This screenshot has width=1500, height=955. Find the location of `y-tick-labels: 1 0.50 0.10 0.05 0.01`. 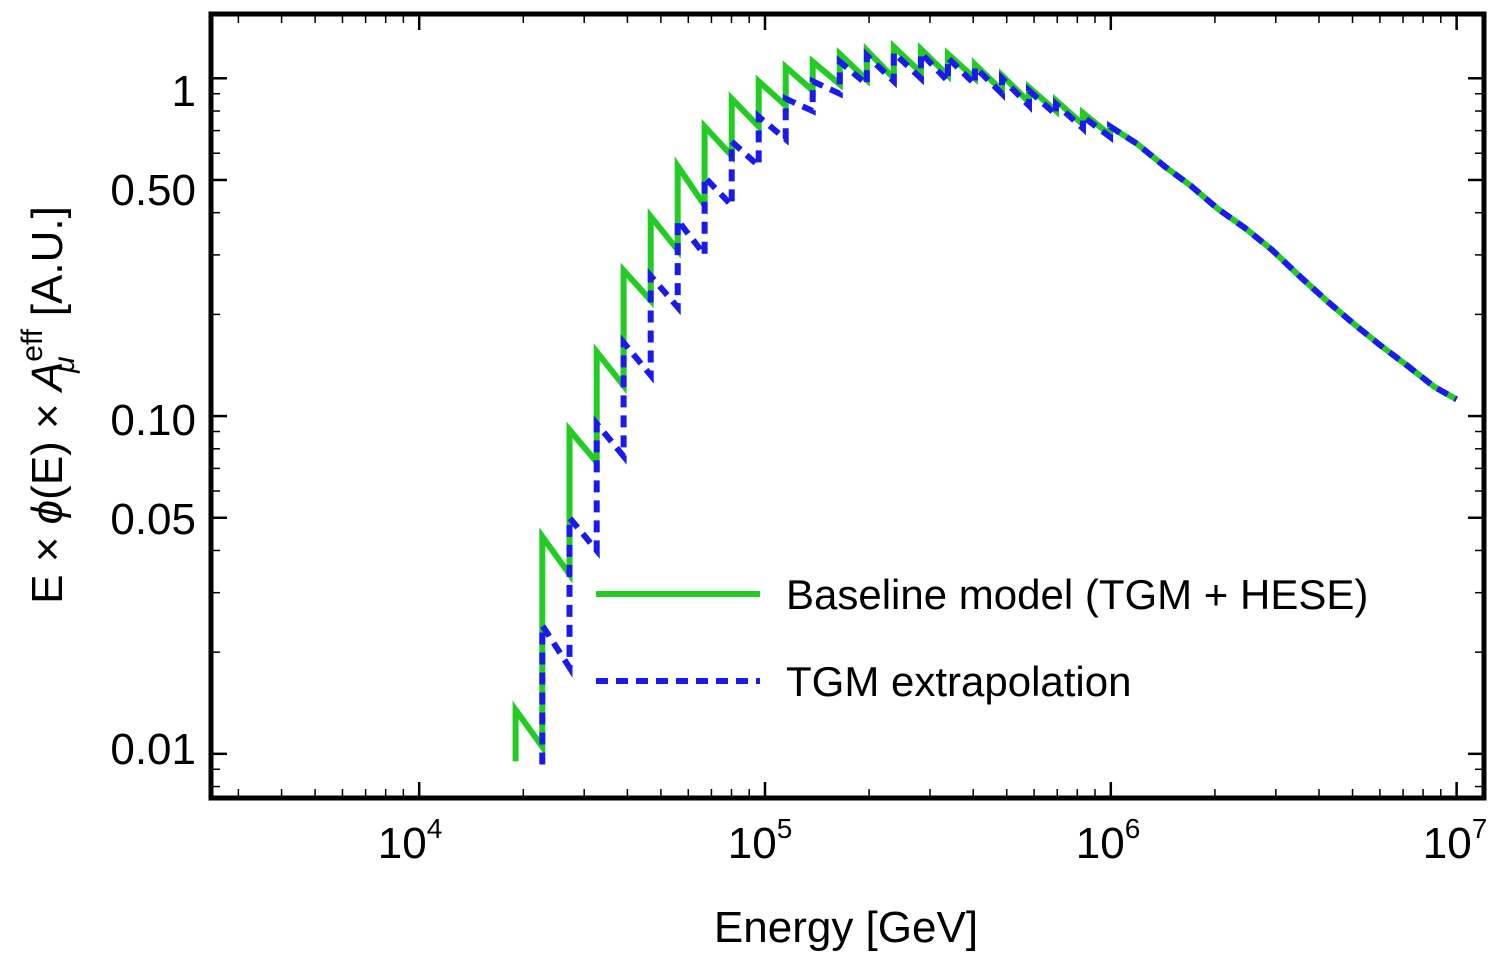

y-tick-labels: 1 0.50 0.10 0.05 0.01 is located at coordinates (153, 420).